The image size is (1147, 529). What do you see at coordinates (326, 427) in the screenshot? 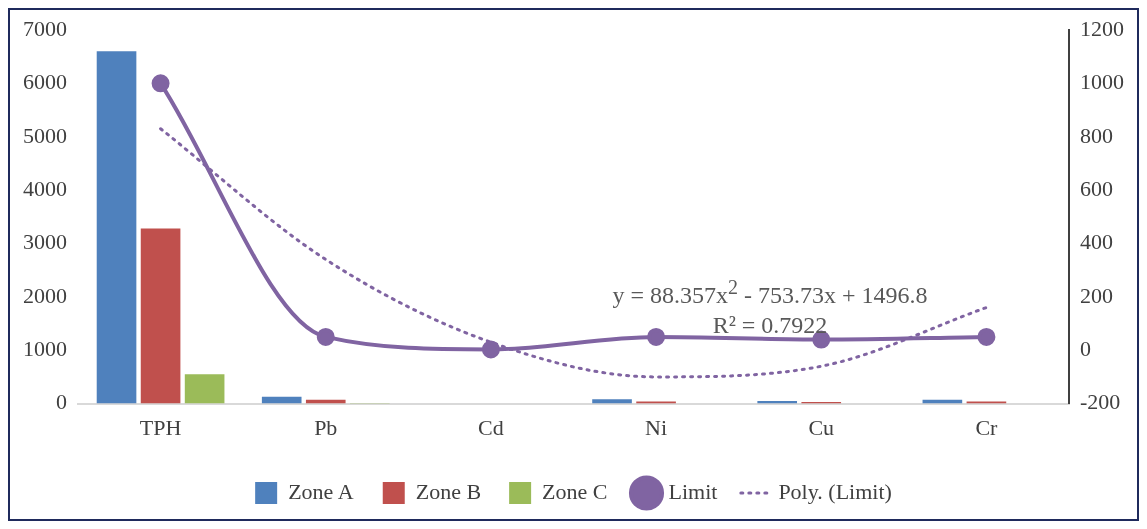
I see `x-tick-label: Pb` at bounding box center [326, 427].